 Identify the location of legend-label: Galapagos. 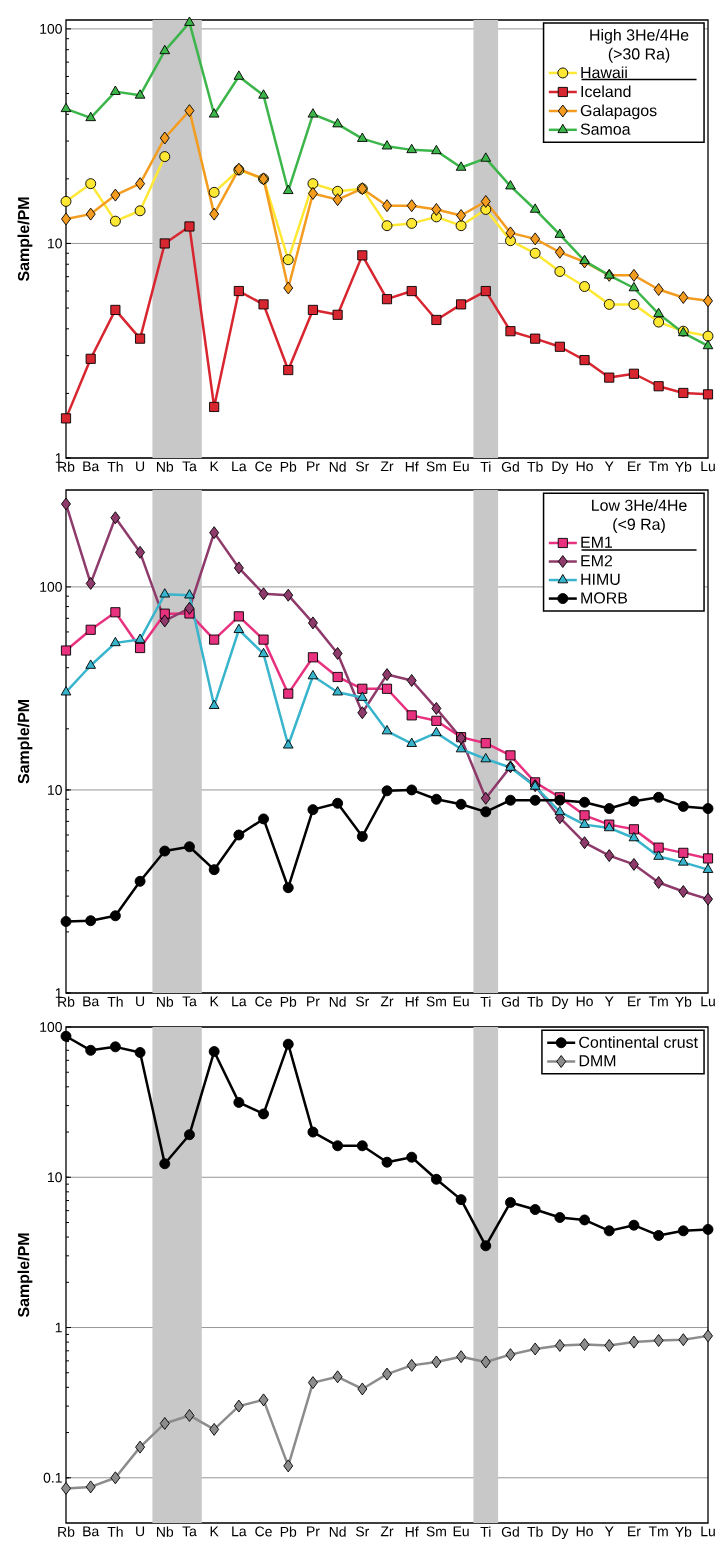
(618, 112).